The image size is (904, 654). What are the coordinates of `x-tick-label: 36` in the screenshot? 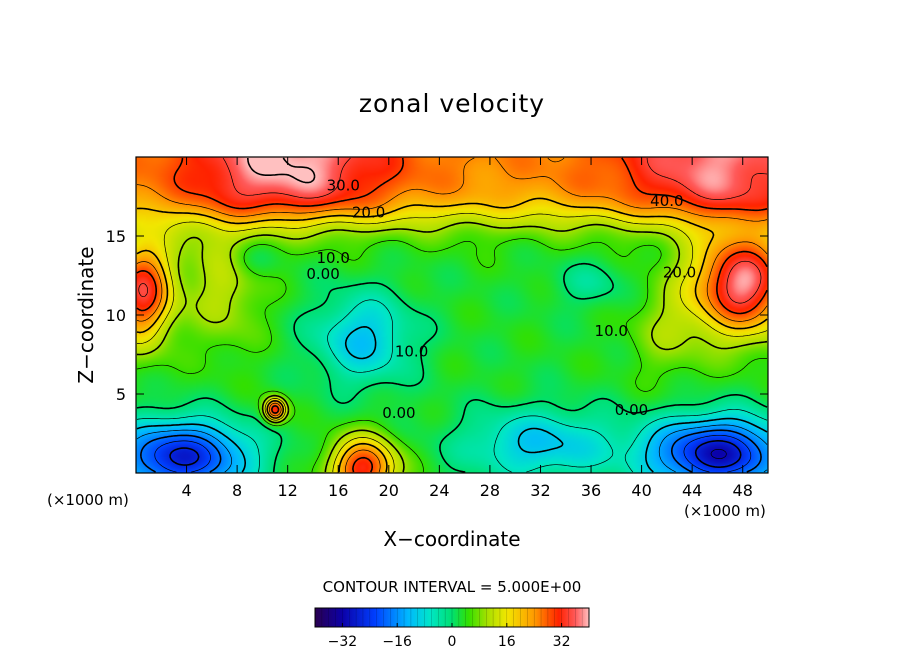 It's located at (591, 490).